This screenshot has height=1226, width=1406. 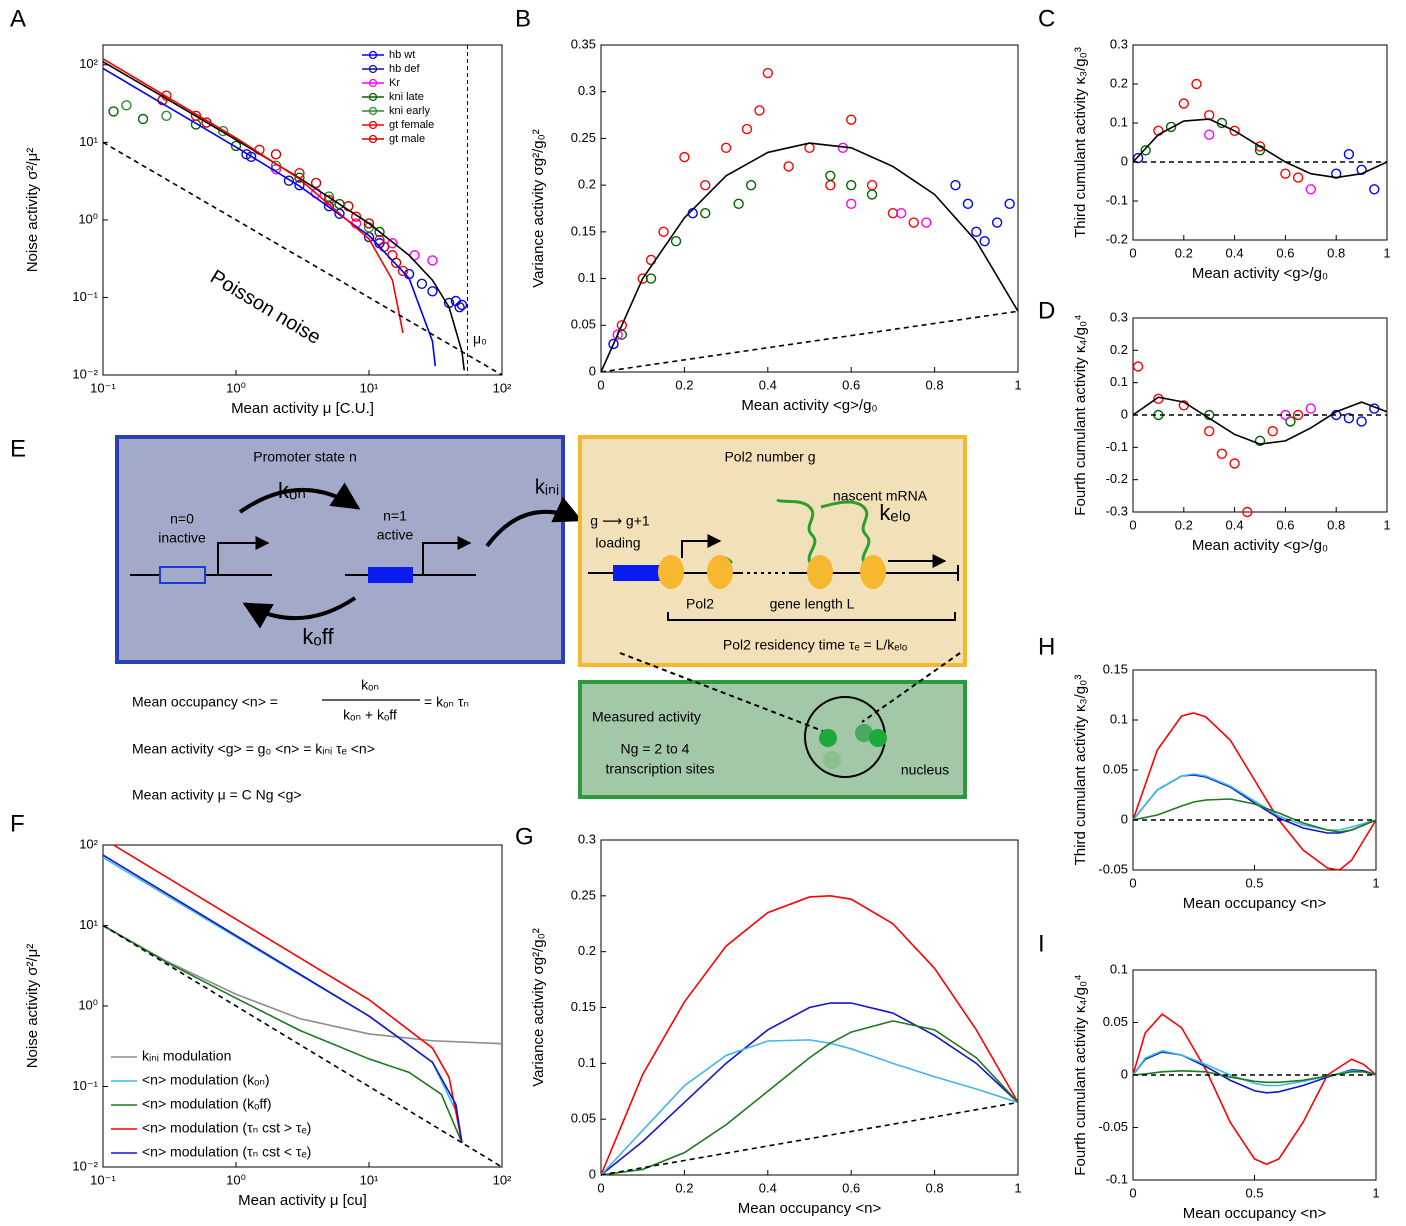 I want to click on k-elo: kₑₗₒ, so click(x=894, y=512).